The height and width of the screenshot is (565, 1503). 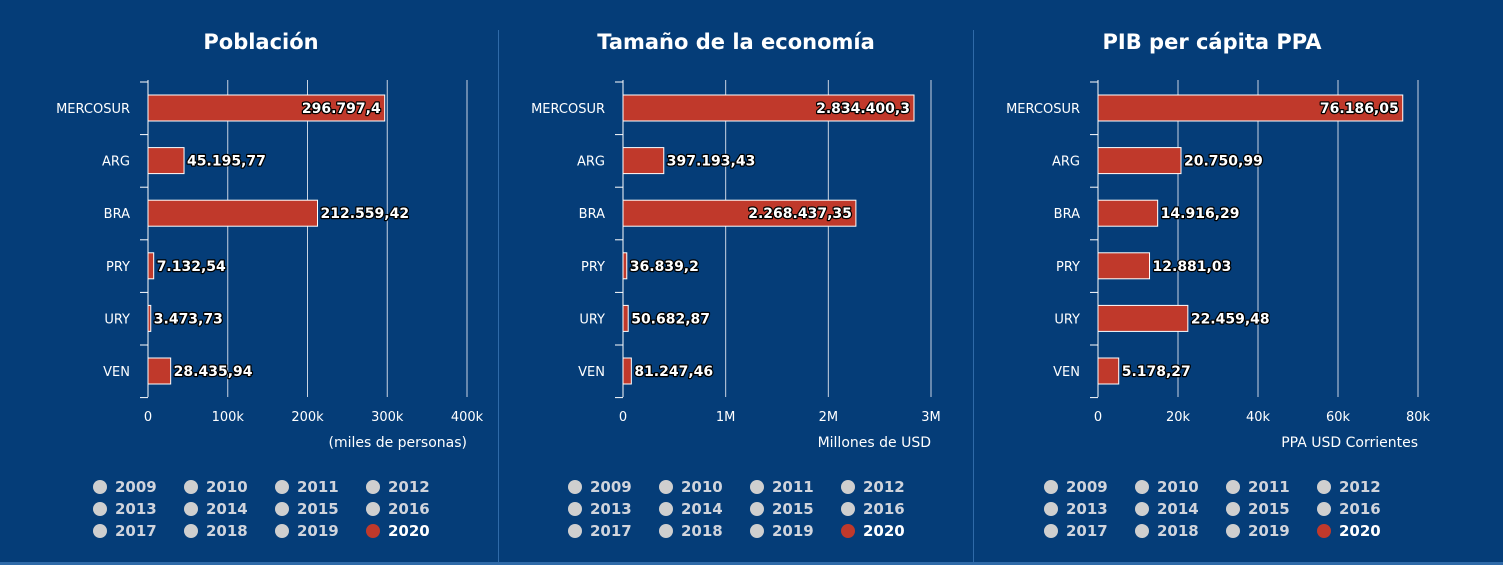 I want to click on x-tick-label: 200k, so click(x=307, y=417).